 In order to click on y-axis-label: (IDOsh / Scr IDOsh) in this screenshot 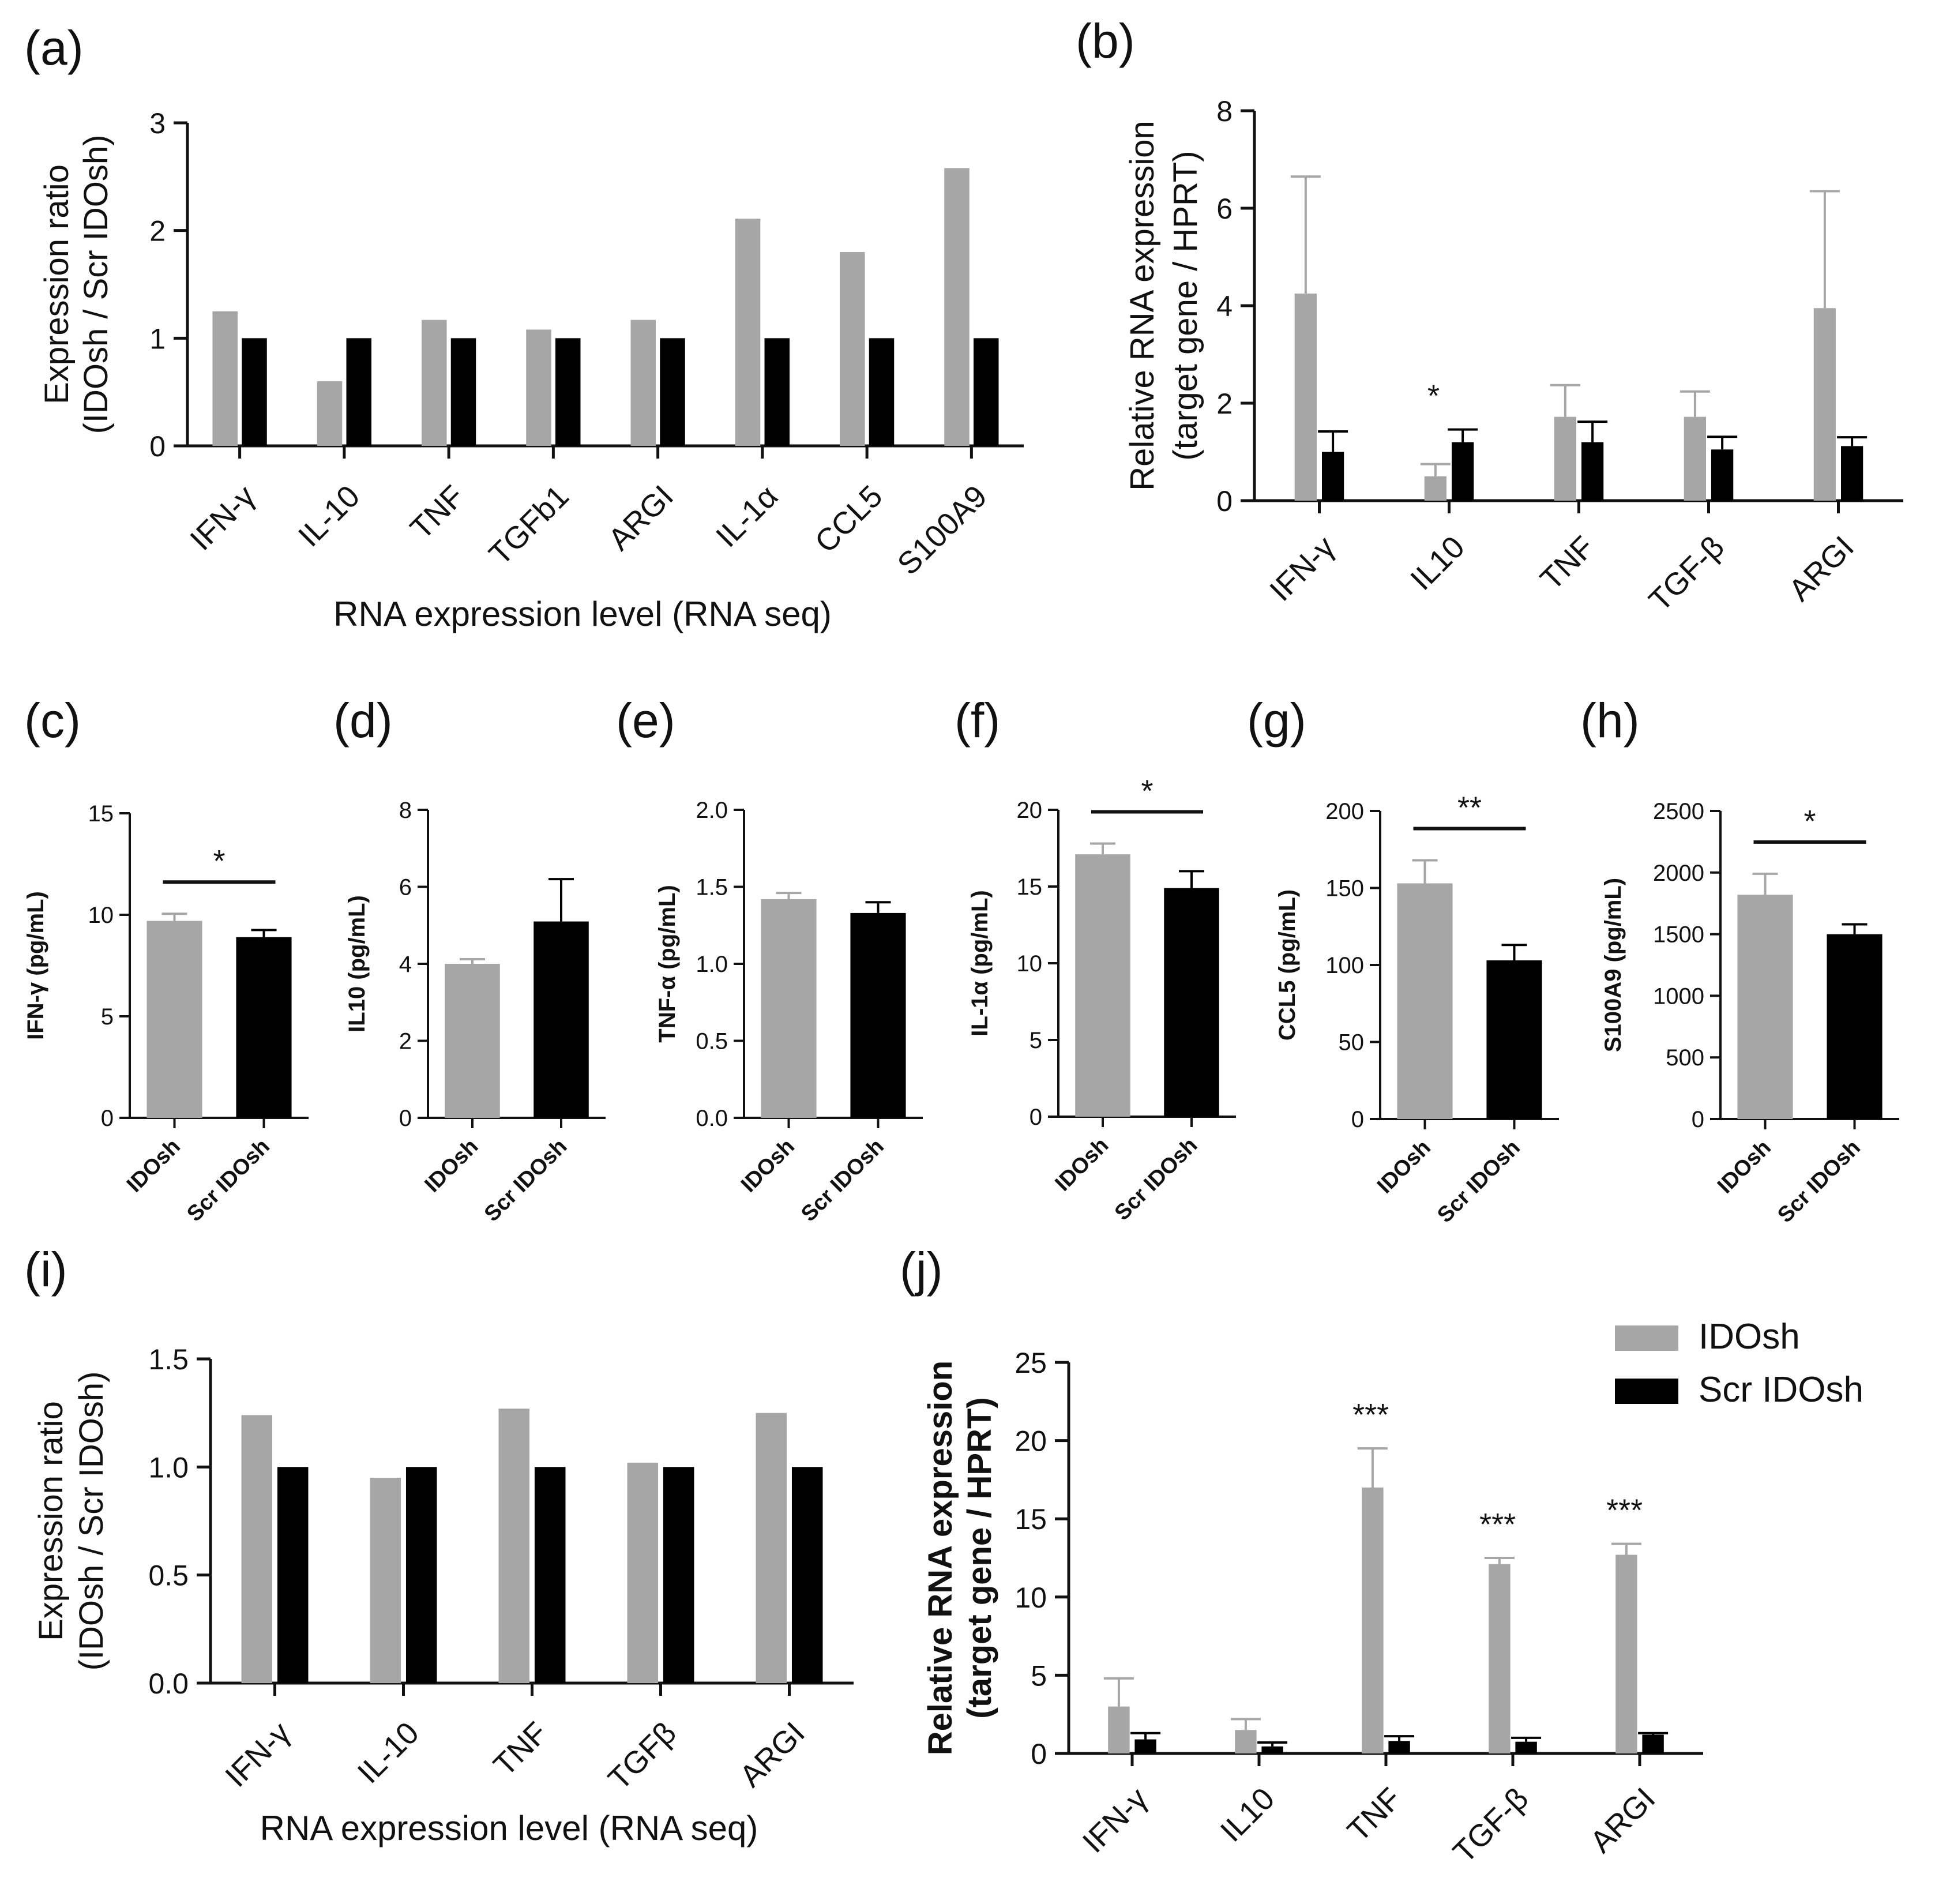, I will do `click(91, 1521)`.